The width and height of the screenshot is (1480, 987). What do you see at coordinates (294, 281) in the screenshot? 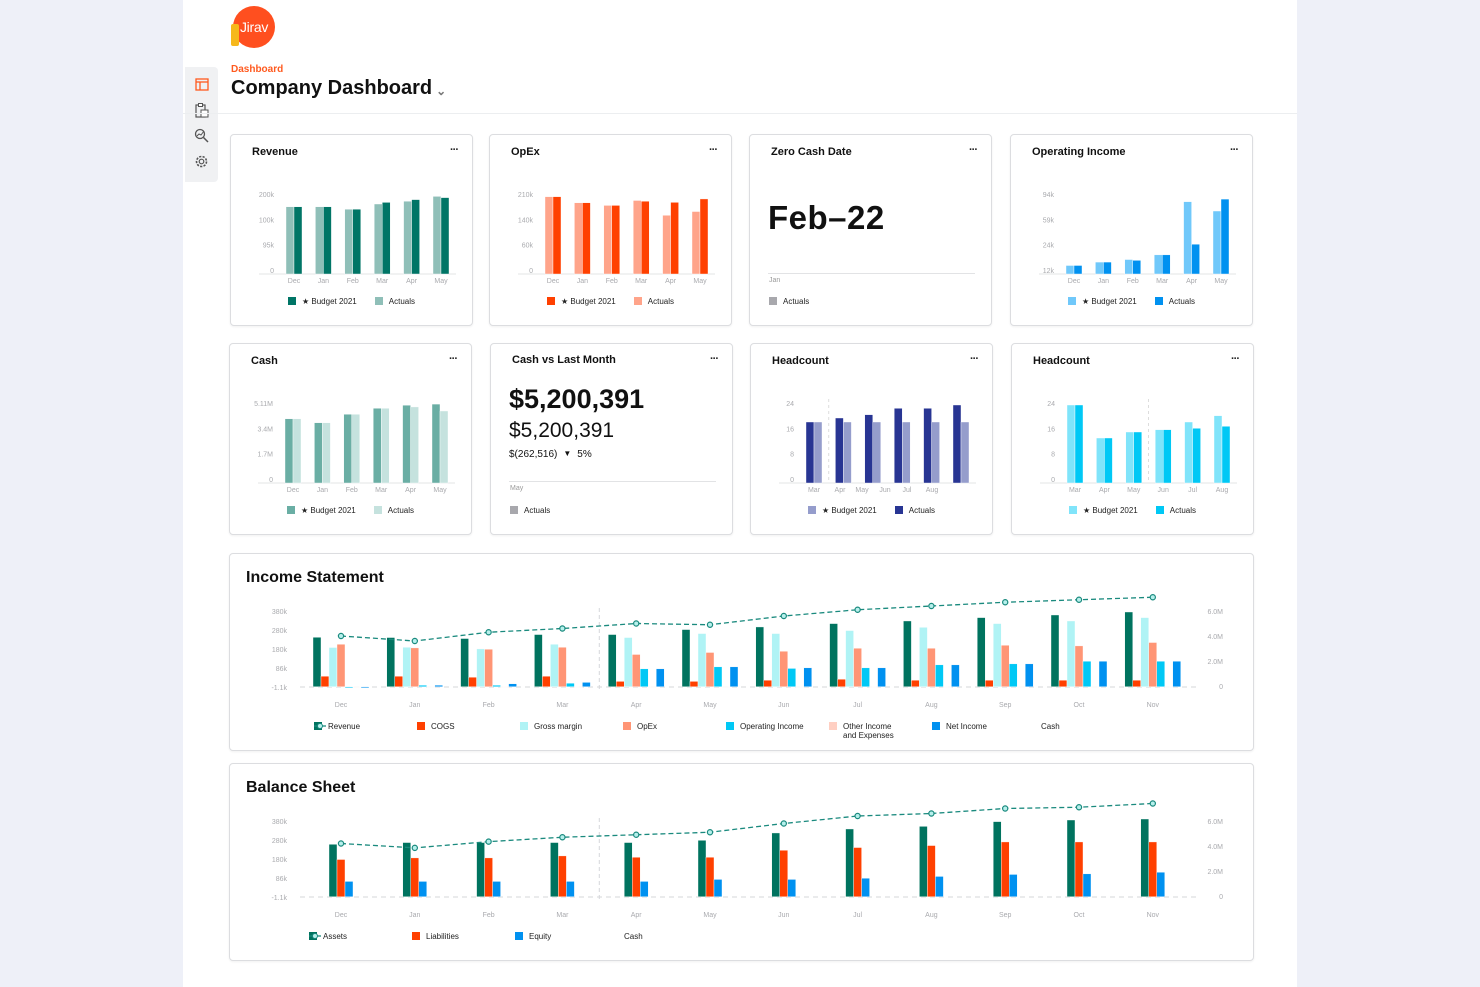
I see `x-tick-label: Dec` at bounding box center [294, 281].